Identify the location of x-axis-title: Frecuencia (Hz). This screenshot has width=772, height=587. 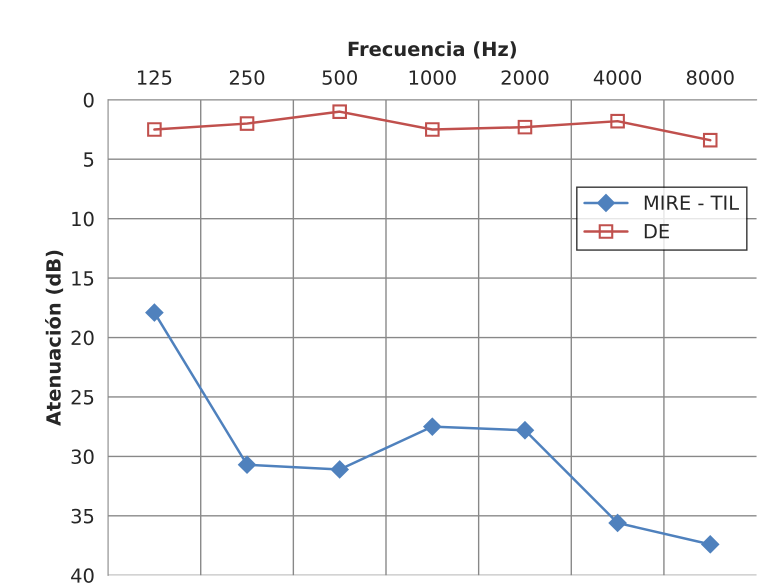
(432, 50).